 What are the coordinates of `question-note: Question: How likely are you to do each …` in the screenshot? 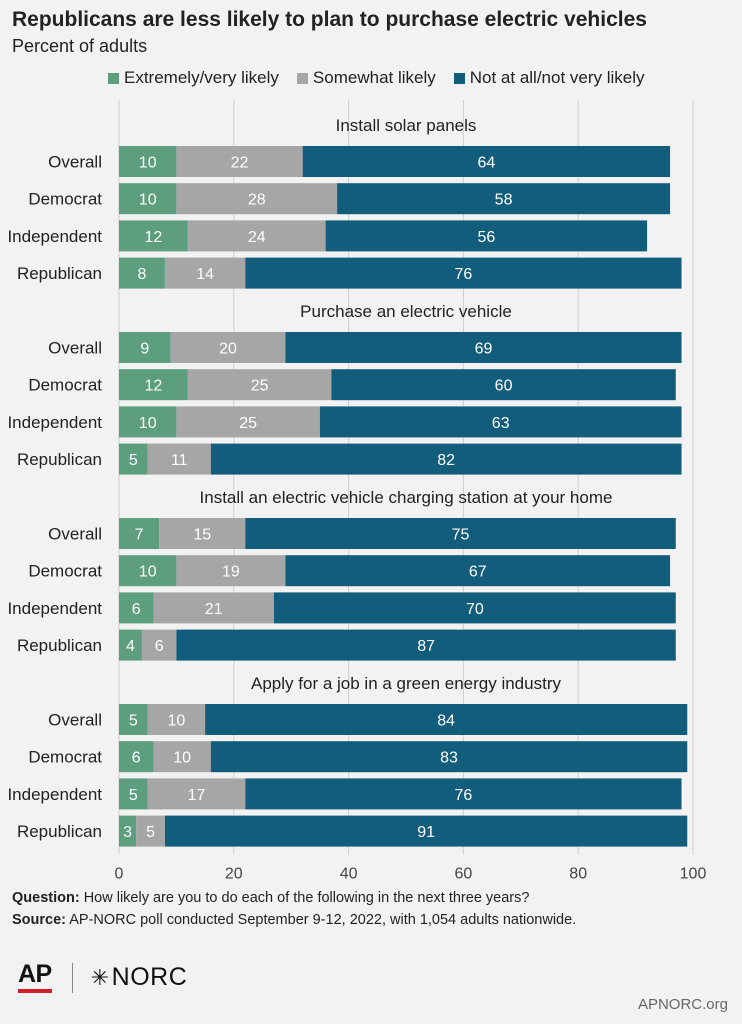 It's located at (270, 898).